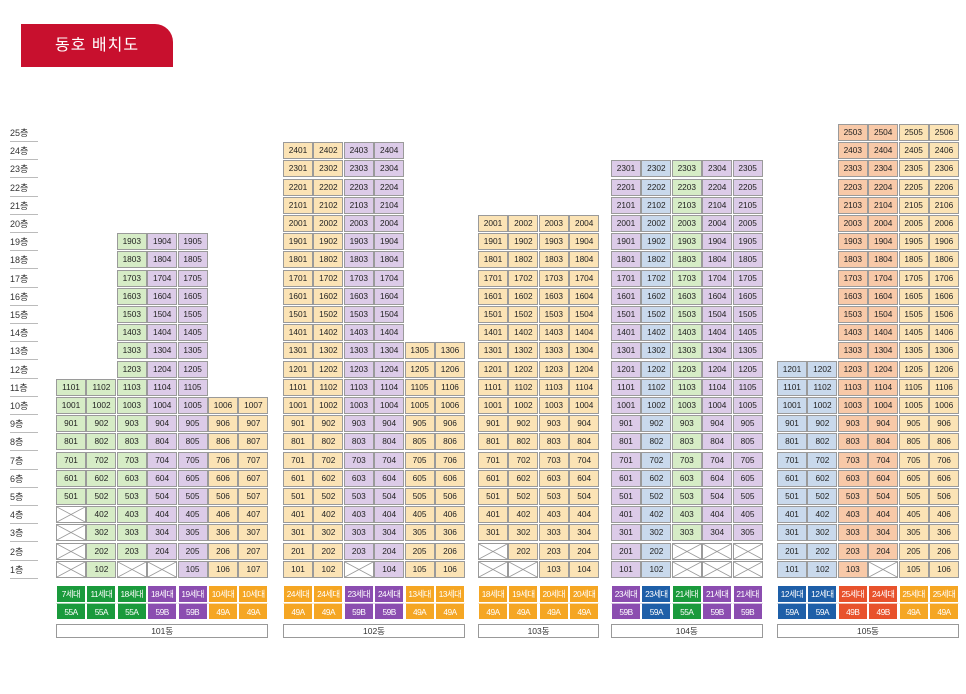 The image size is (966, 694). What do you see at coordinates (913, 333) in the screenshot?
I see `unit-cell: 1405` at bounding box center [913, 333].